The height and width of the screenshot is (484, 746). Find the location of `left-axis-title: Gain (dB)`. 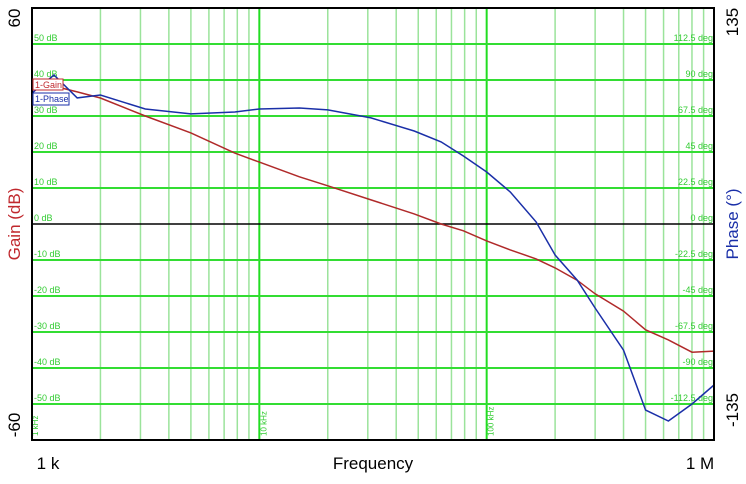

left-axis-title: Gain (dB) is located at coordinates (14, 224).